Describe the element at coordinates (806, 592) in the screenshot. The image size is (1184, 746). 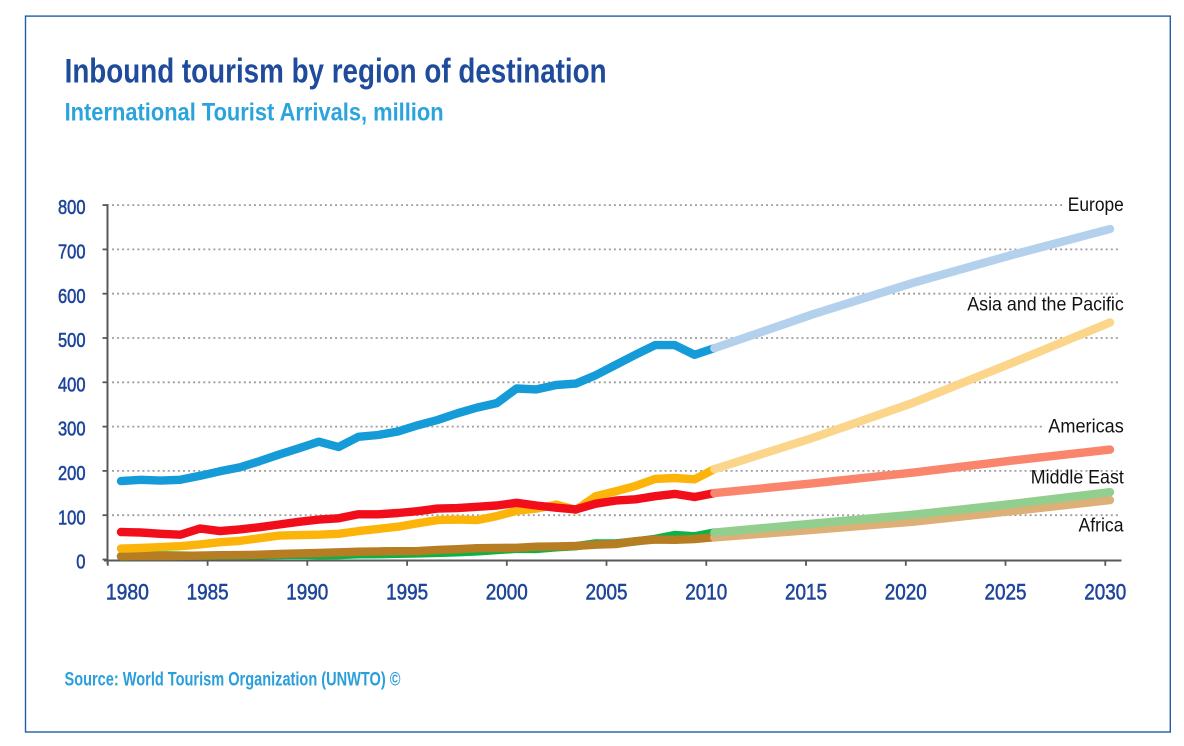
I see `svg-text: 2015` at that location.